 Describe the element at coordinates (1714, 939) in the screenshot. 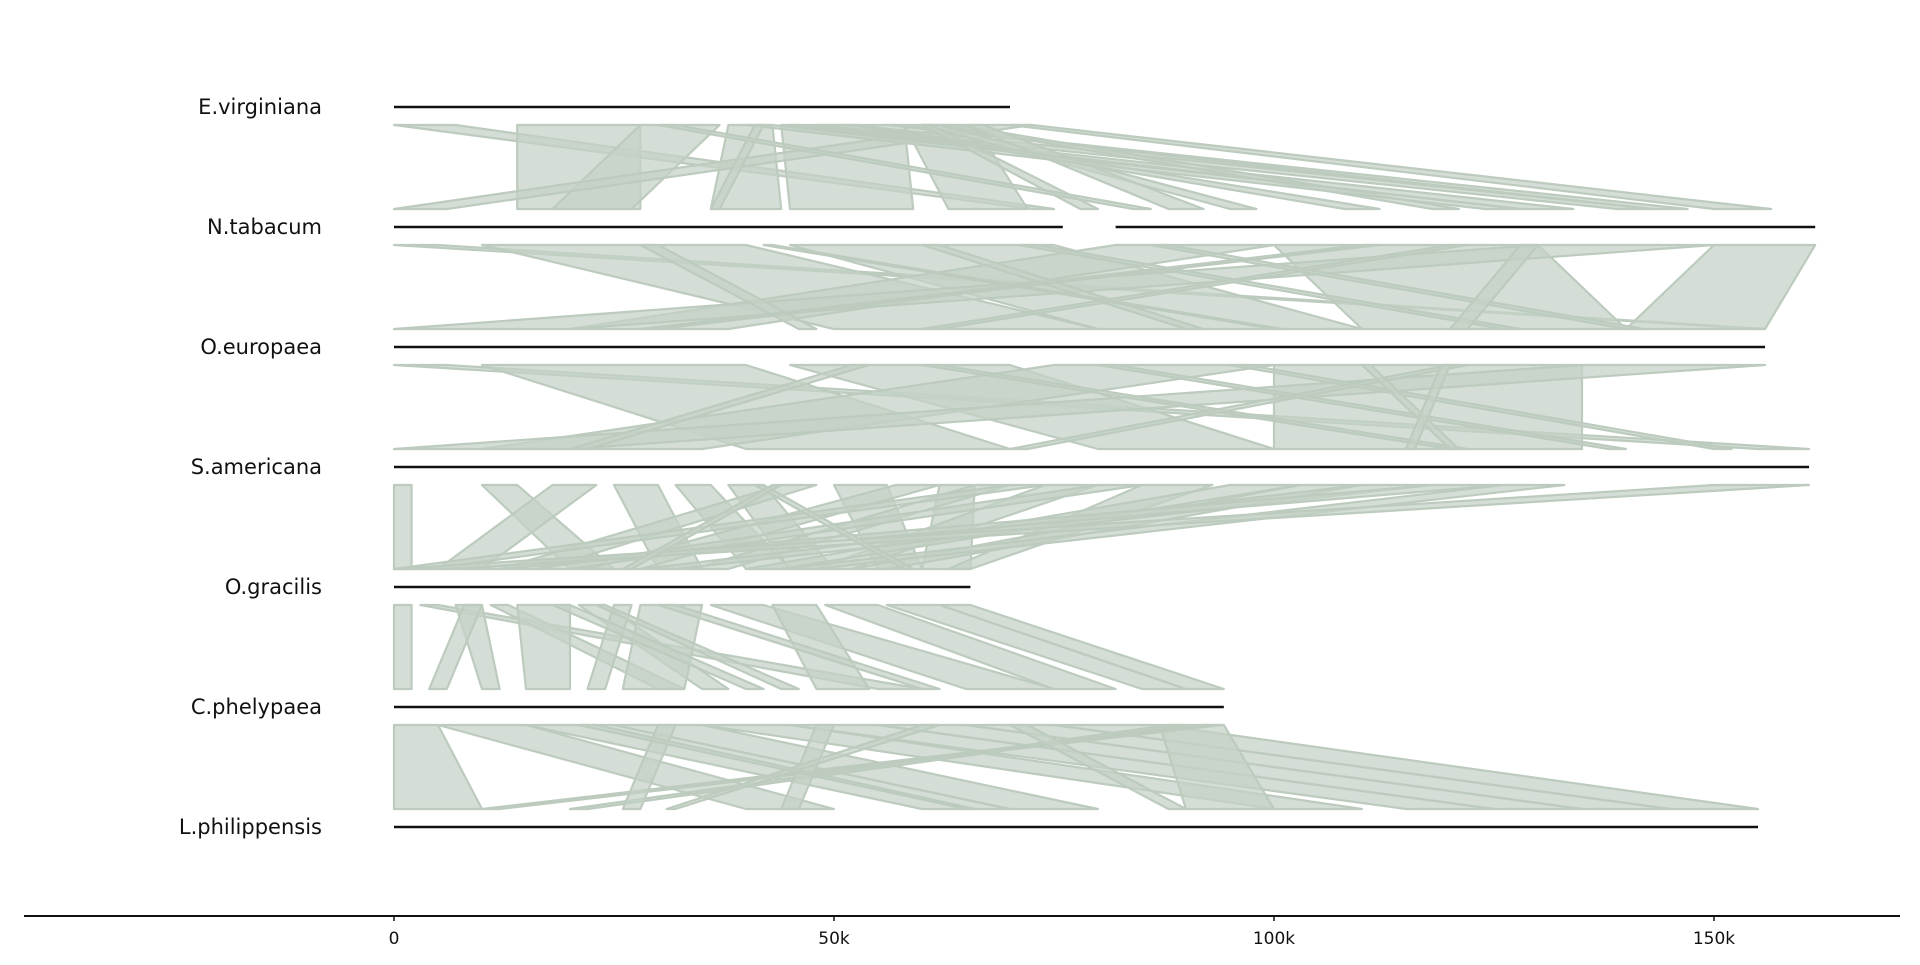

I see `x-tick-label: 150k` at that location.